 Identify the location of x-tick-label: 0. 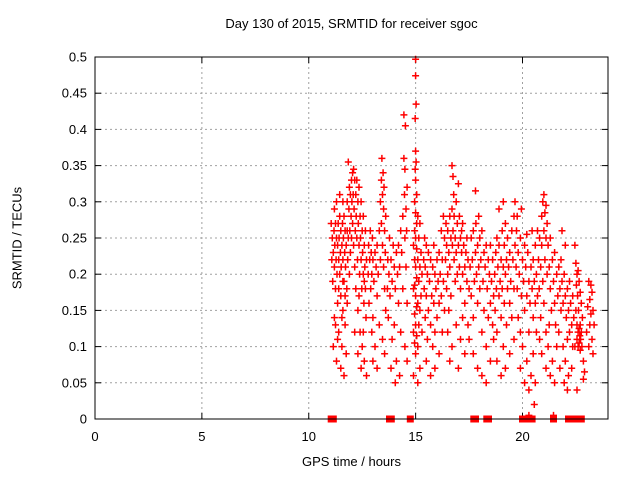
(94, 436).